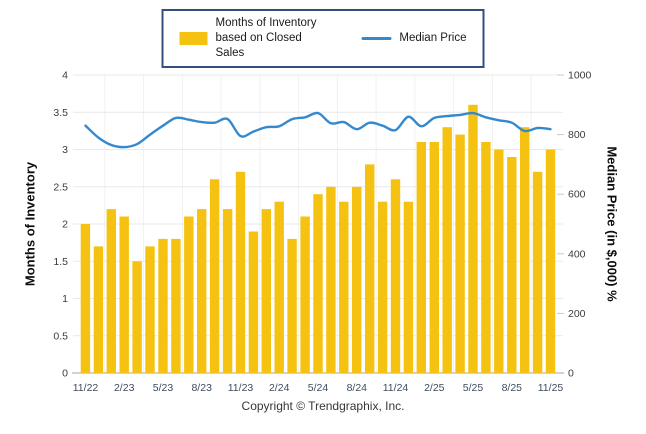 Image resolution: width=646 pixels, height=434 pixels. Describe the element at coordinates (201, 388) in the screenshot. I see `x-axis-tick-label: 8/23` at that location.